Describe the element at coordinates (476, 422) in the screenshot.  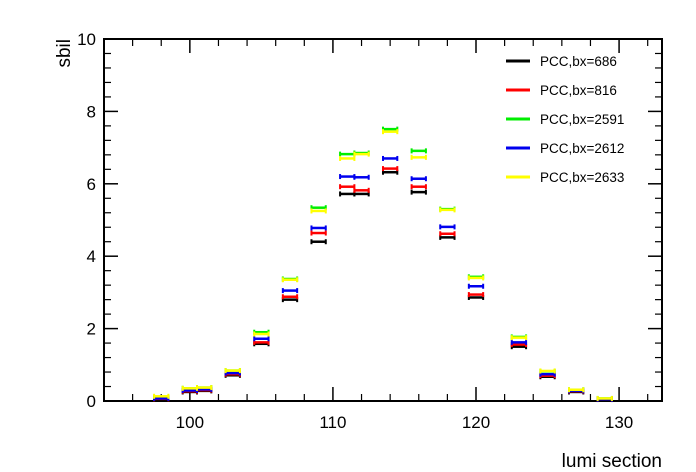
I see `x-tick-label: 120` at that location.